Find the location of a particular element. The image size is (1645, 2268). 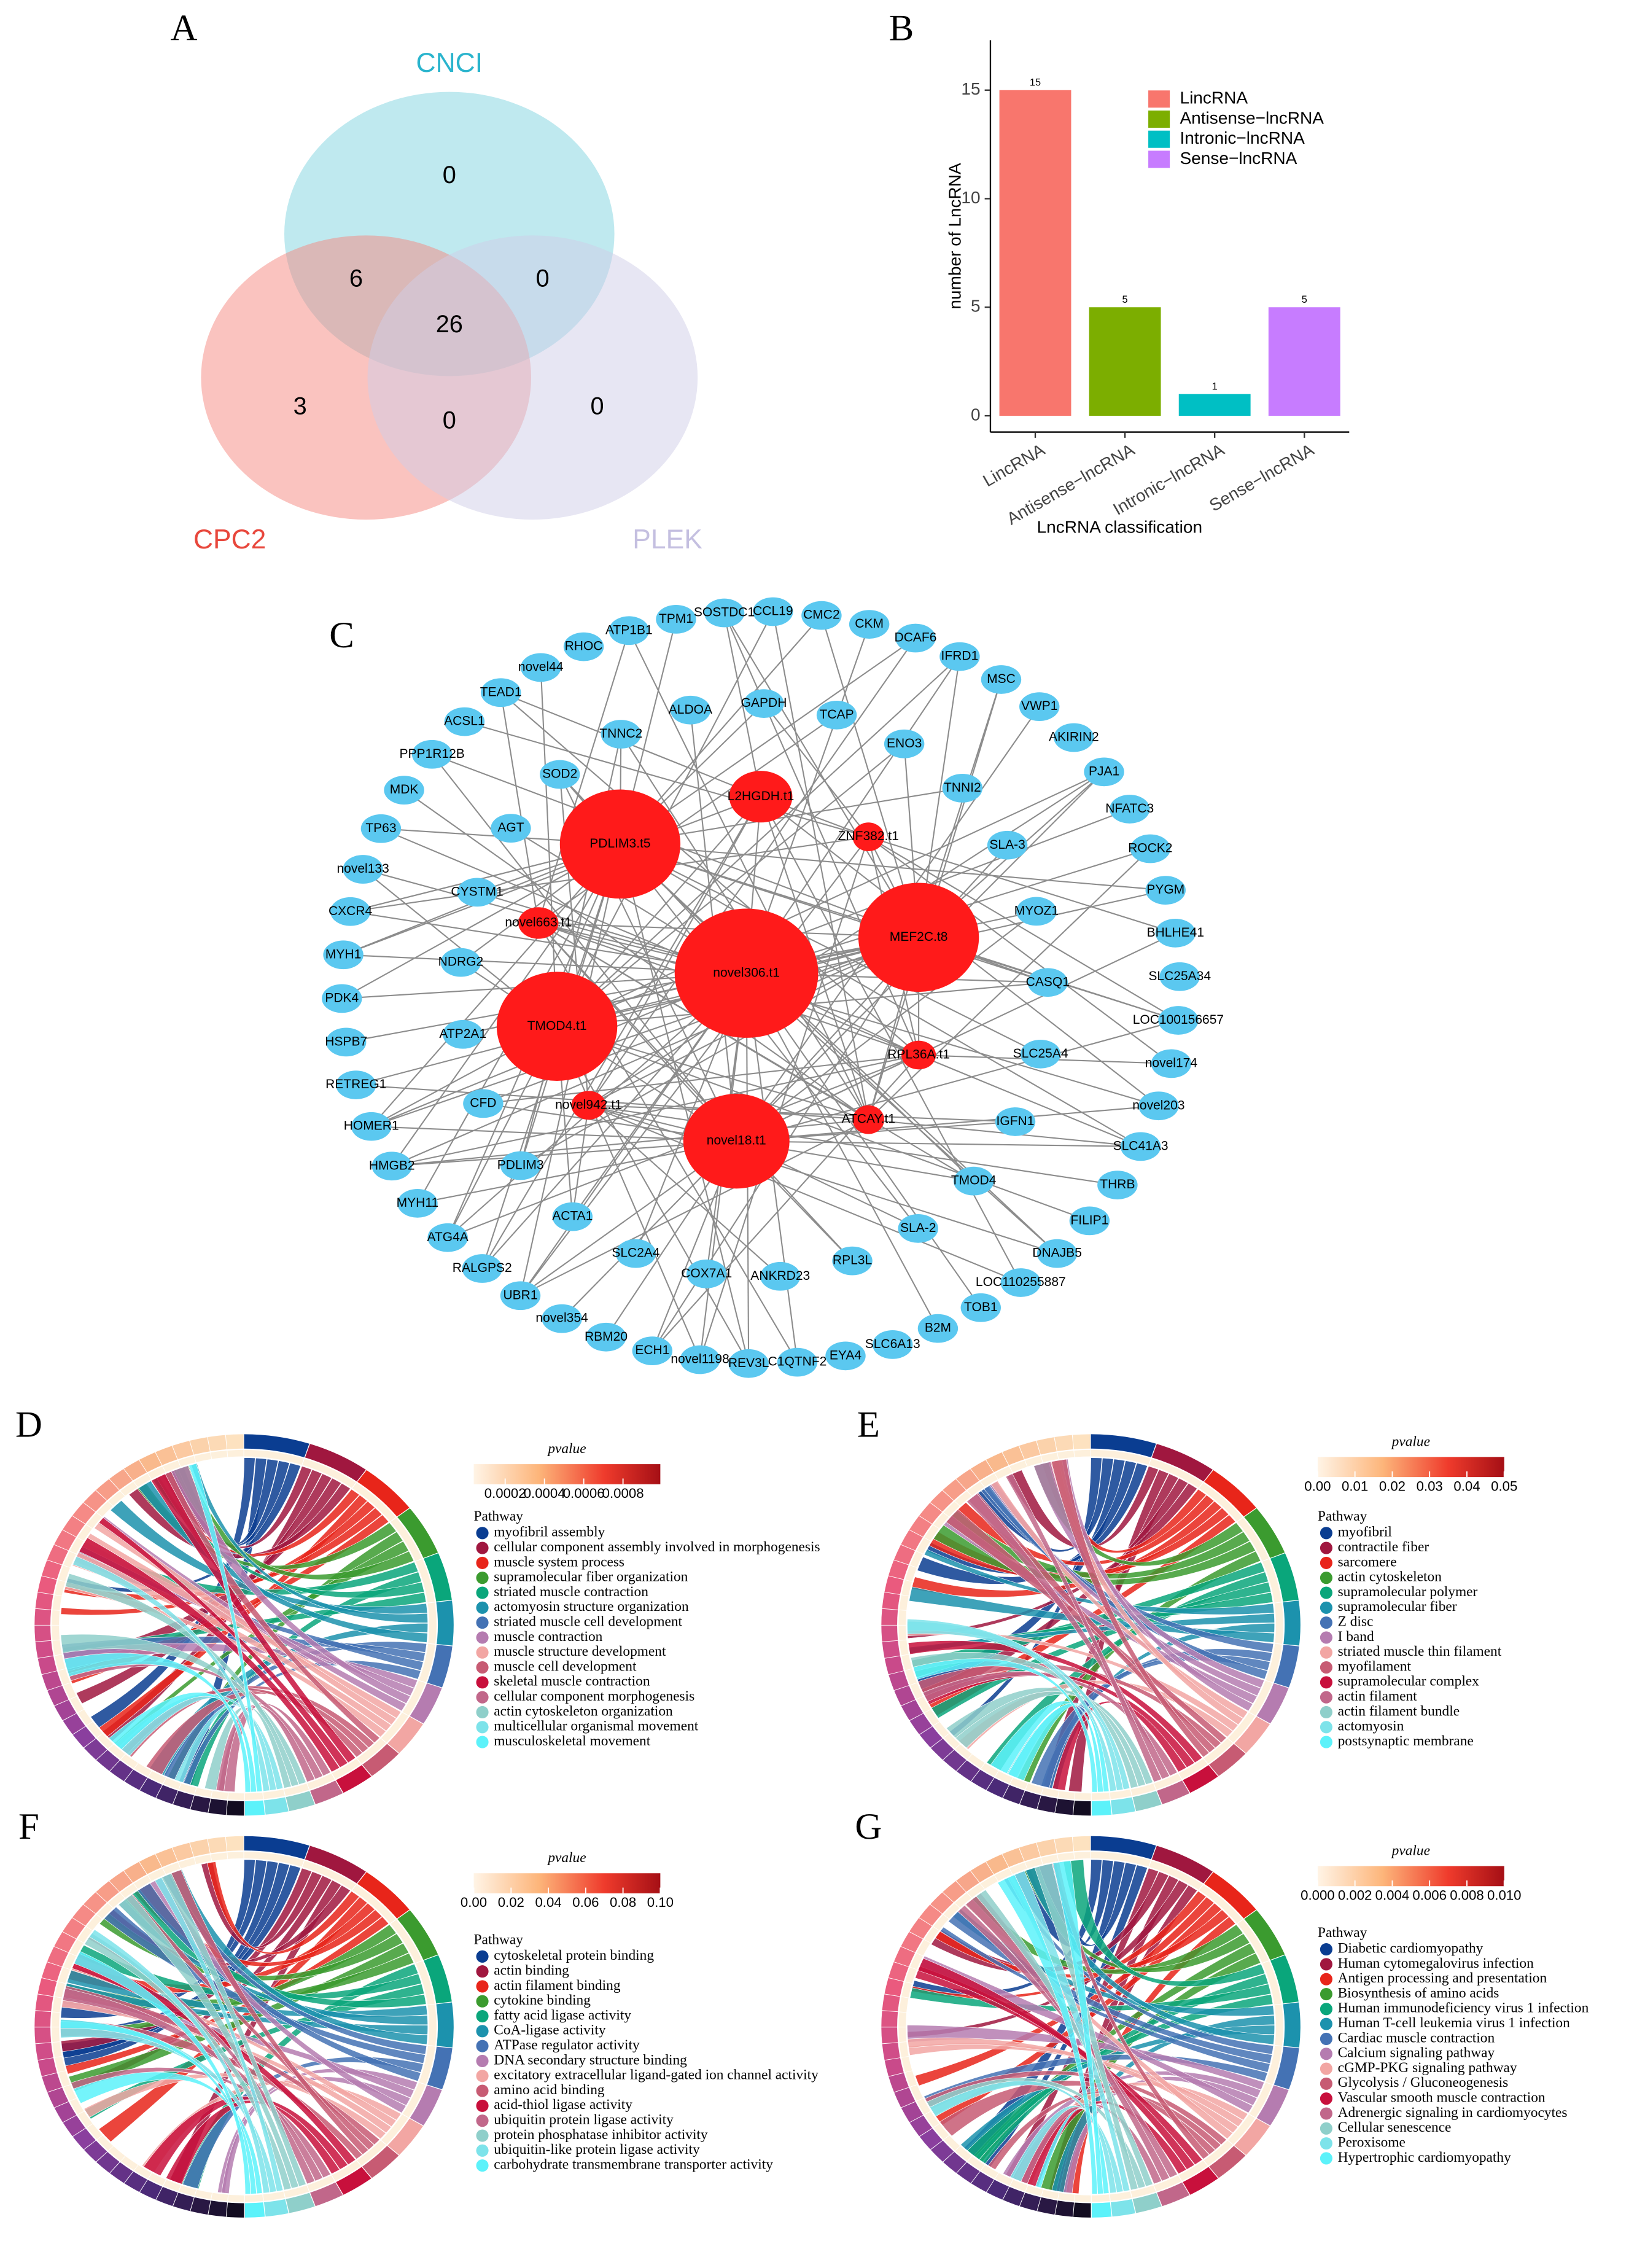

gene-label: IFRD1 is located at coordinates (960, 656).